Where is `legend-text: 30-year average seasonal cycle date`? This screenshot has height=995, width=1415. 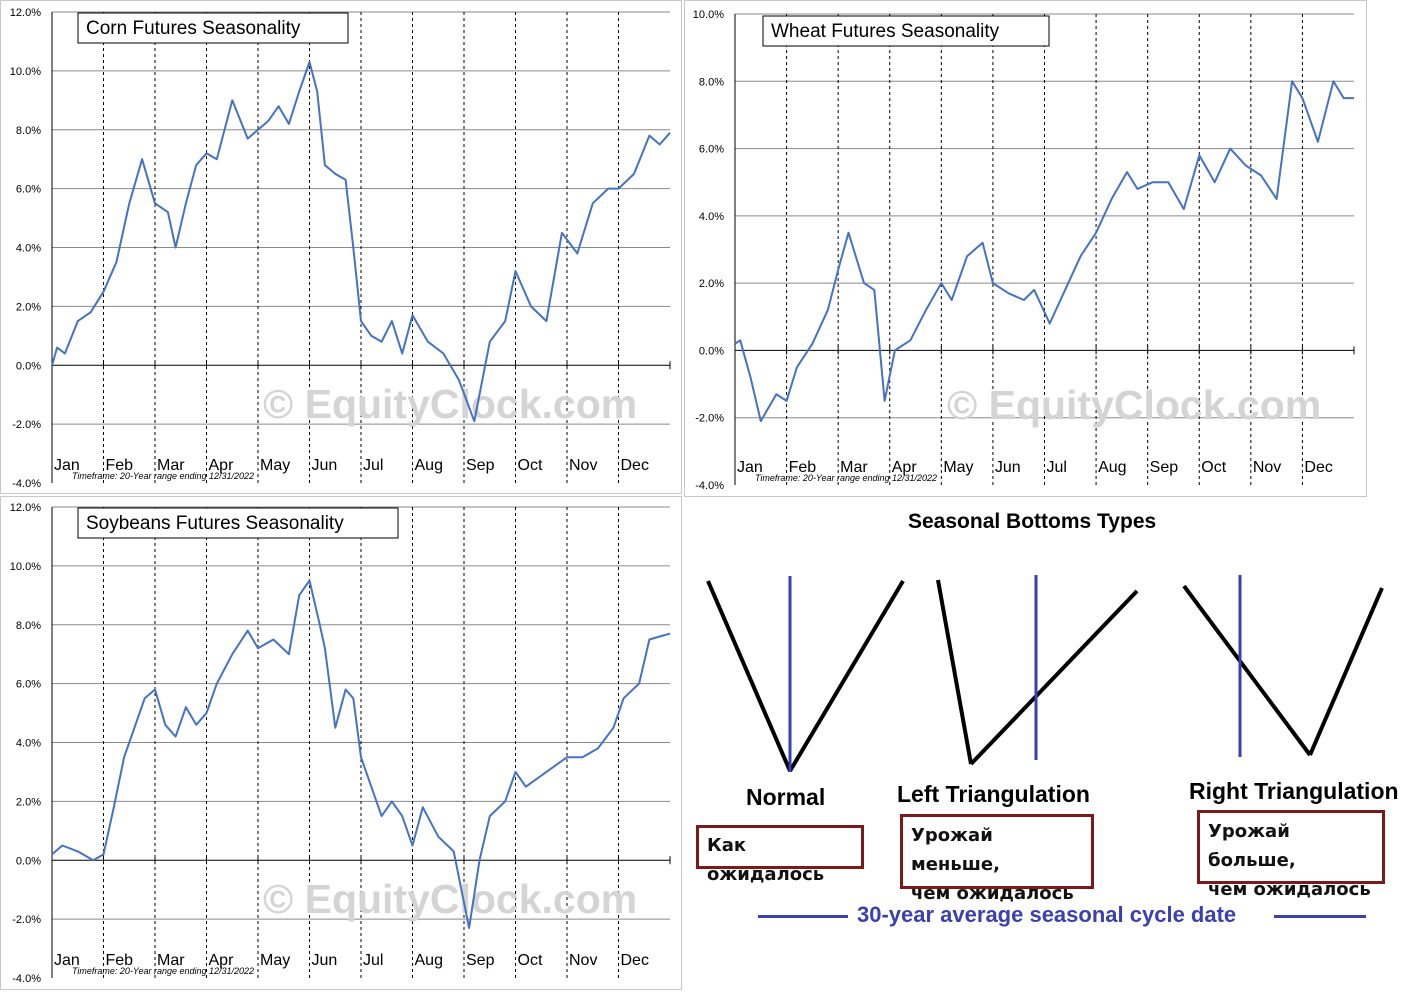 legend-text: 30-year average seasonal cycle date is located at coordinates (1047, 914).